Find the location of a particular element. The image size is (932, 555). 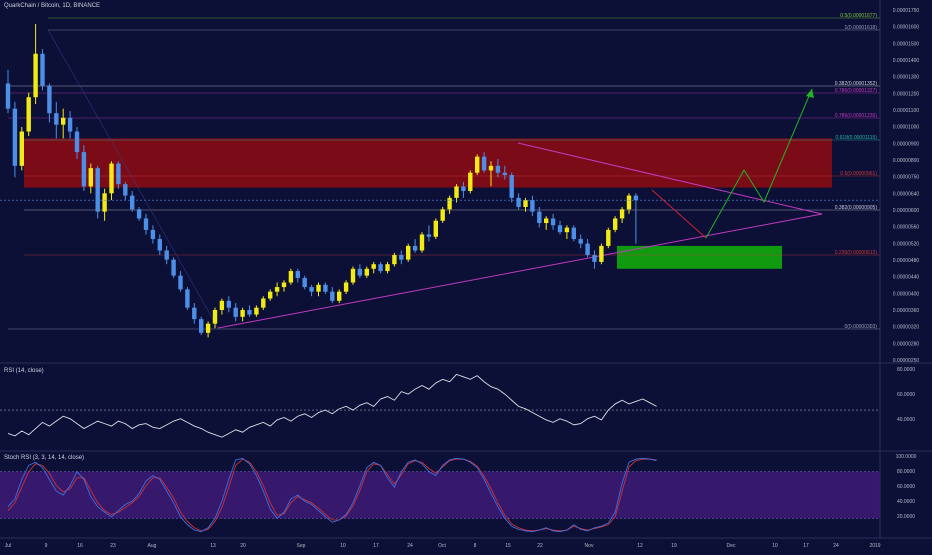

stoch-axis-label: 80.0000 is located at coordinates (906, 472).